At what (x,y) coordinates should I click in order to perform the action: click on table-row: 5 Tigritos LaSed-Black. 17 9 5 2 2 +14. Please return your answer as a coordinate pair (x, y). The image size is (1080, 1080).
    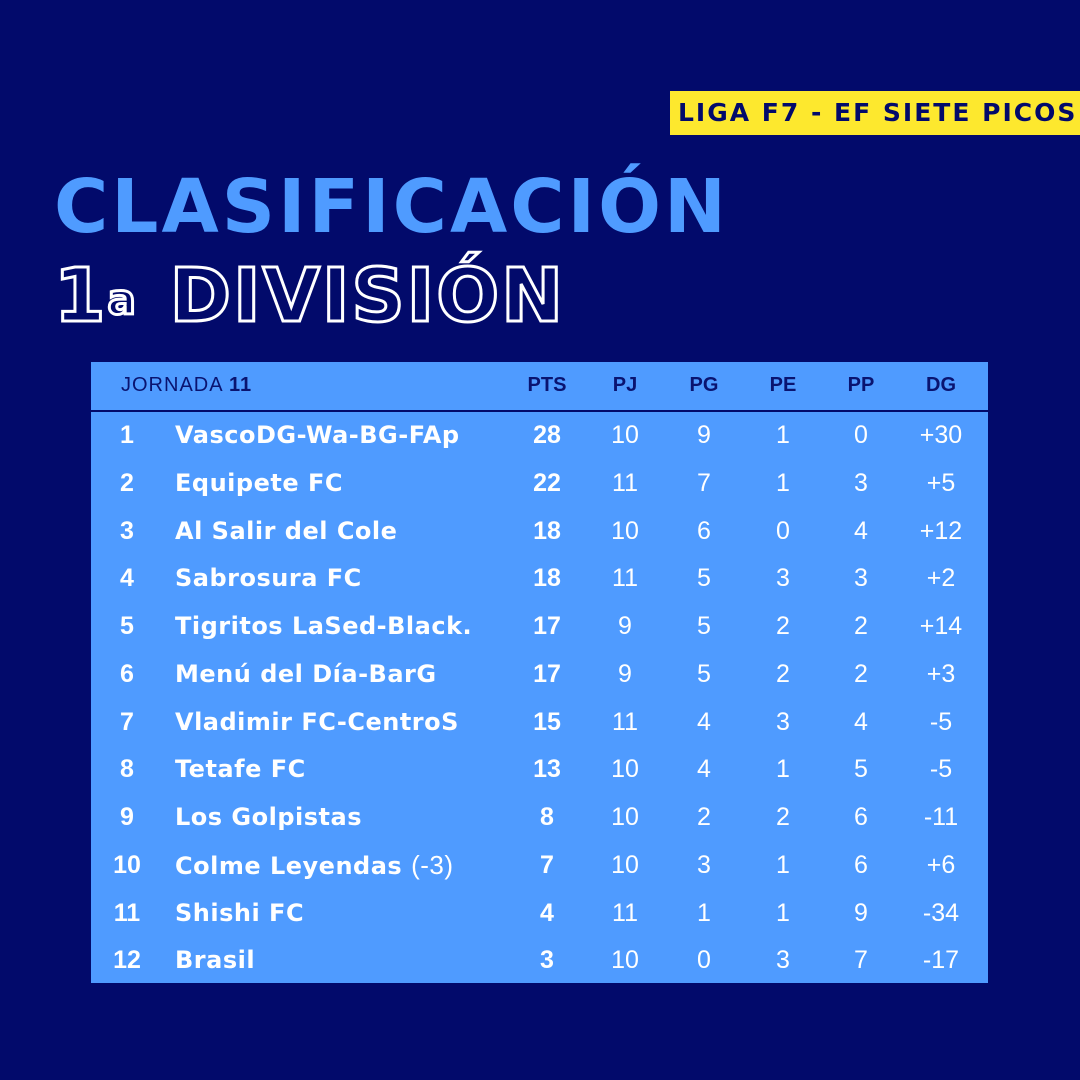
    Looking at the image, I should click on (539, 627).